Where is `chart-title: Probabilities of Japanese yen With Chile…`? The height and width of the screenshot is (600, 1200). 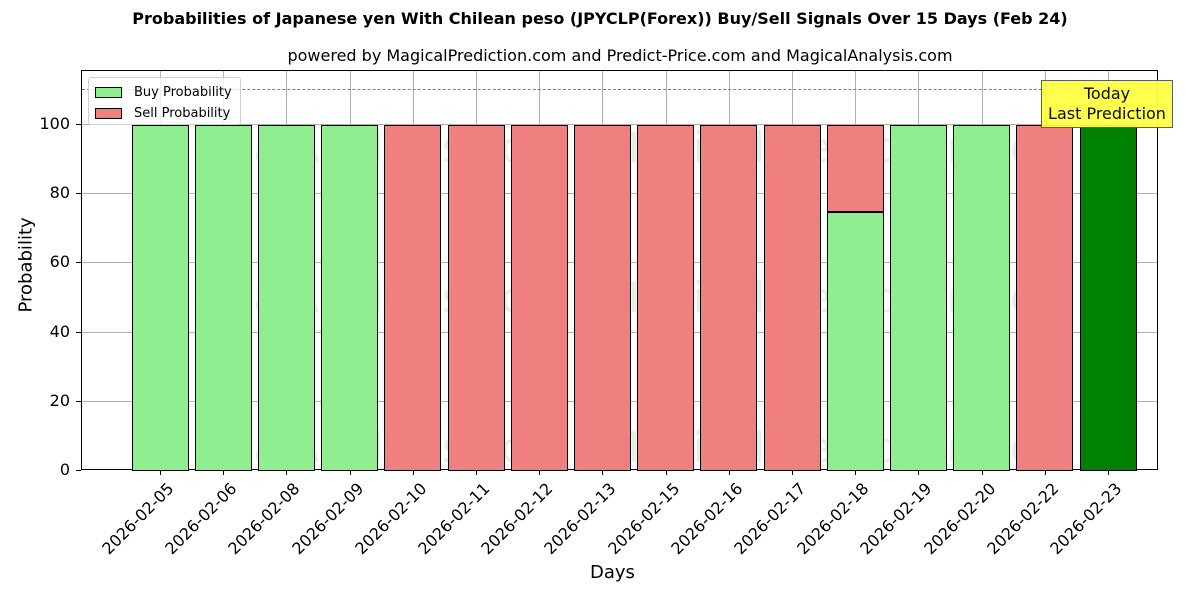 chart-title: Probabilities of Japanese yen With Chile… is located at coordinates (600, 18).